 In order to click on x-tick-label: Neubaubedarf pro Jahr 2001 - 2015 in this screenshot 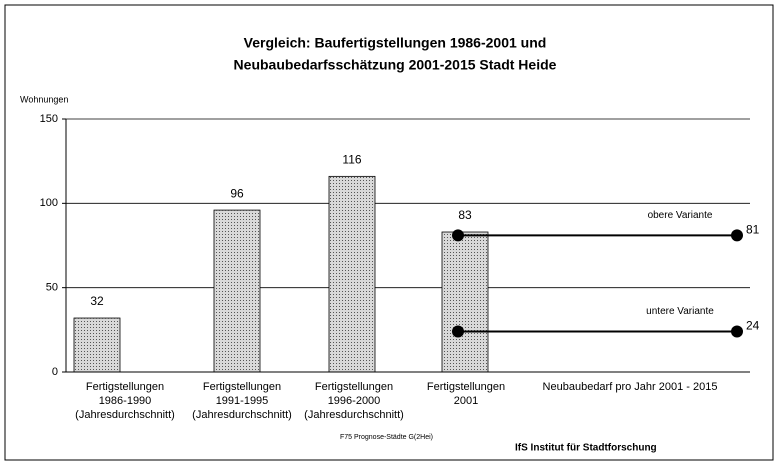, I will do `click(630, 387)`.